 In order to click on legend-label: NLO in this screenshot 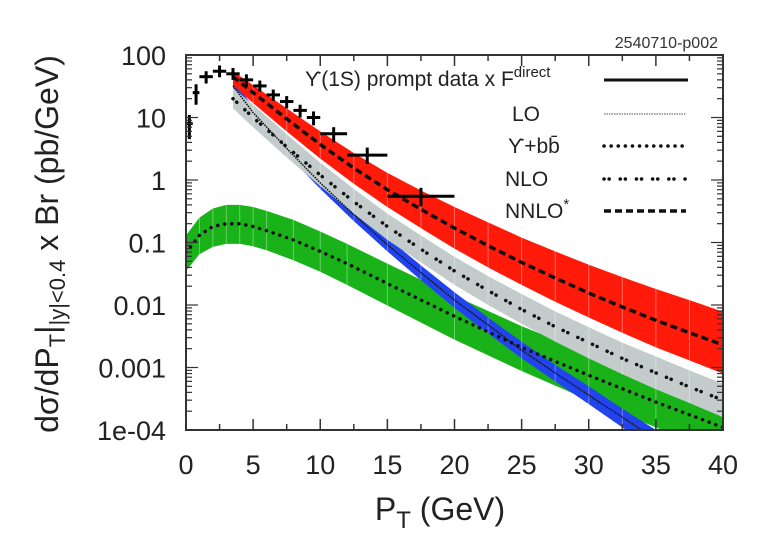, I will do `click(526, 179)`.